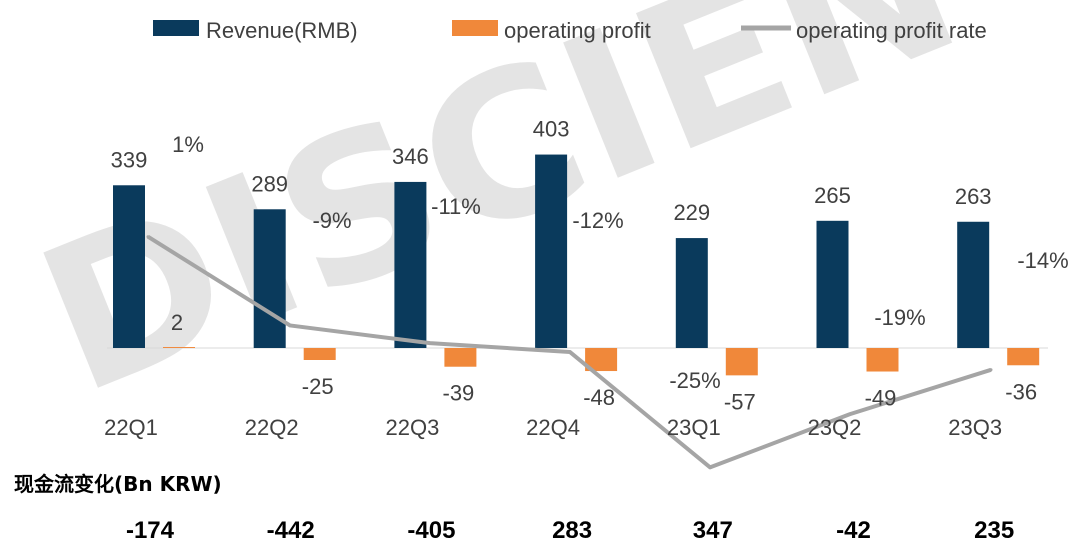 This screenshot has height=556, width=1080. Describe the element at coordinates (460, 357) in the screenshot. I see `operating-profit-bar-22Q3` at that location.